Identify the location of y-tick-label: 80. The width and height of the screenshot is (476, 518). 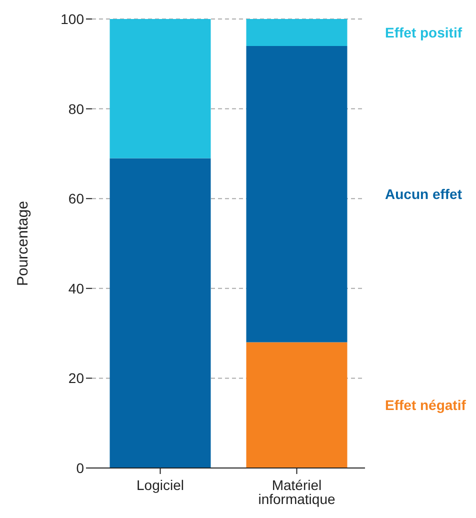
(76, 108).